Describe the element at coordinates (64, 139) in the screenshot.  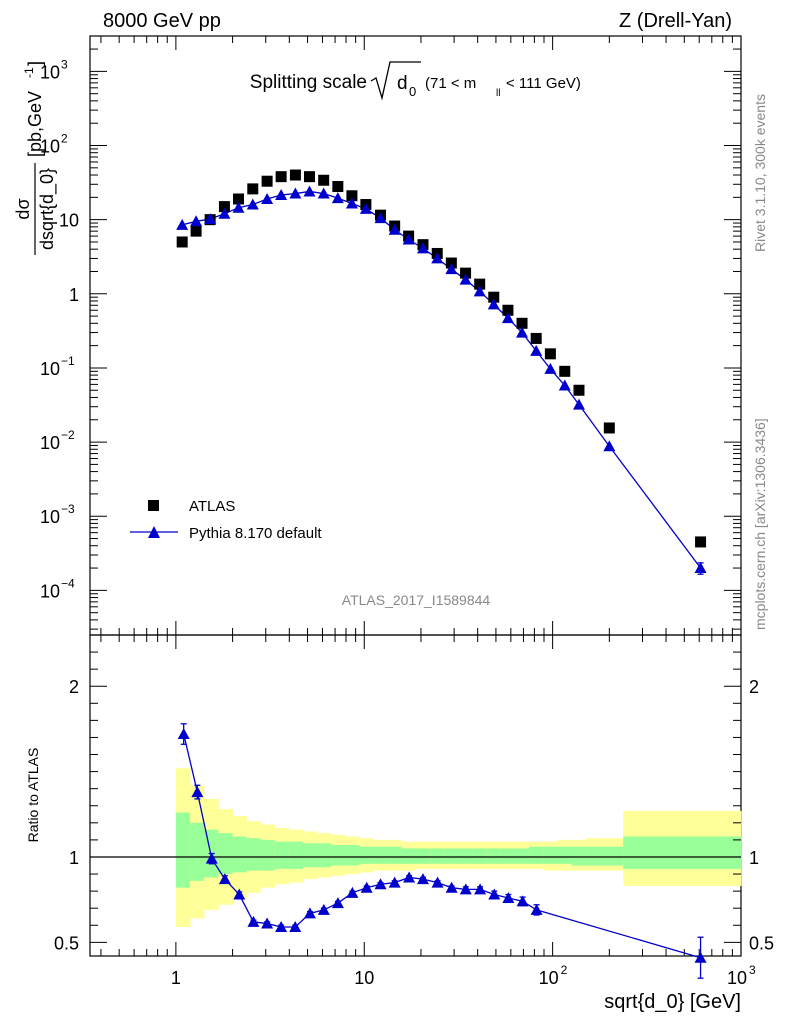
I see `y-tick-label-sup: 2` at that location.